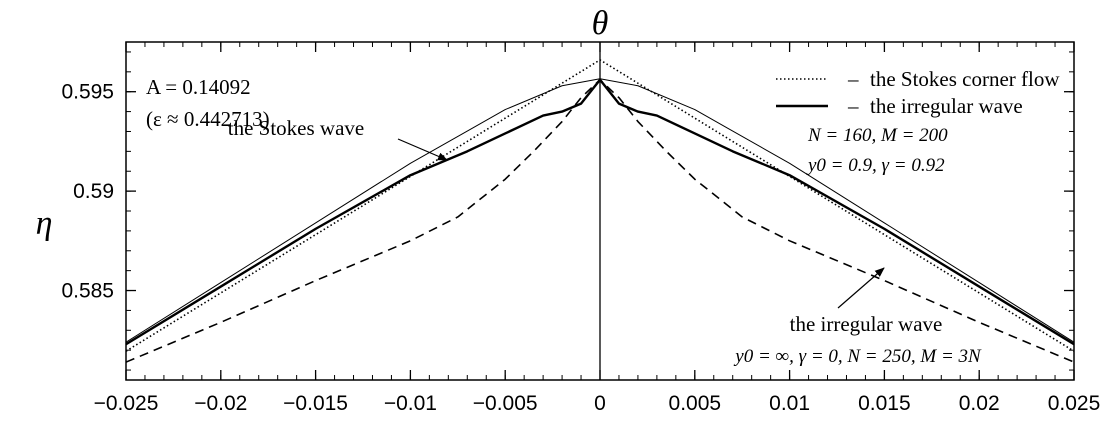  I want to click on x-tick-label: 0.015, so click(884, 403).